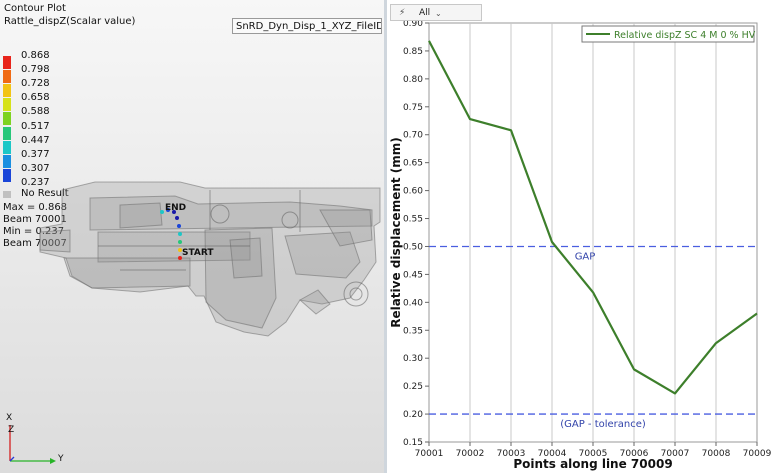  What do you see at coordinates (413, 164) in the screenshot?
I see `y-tick-label: 0.65` at bounding box center [413, 164].